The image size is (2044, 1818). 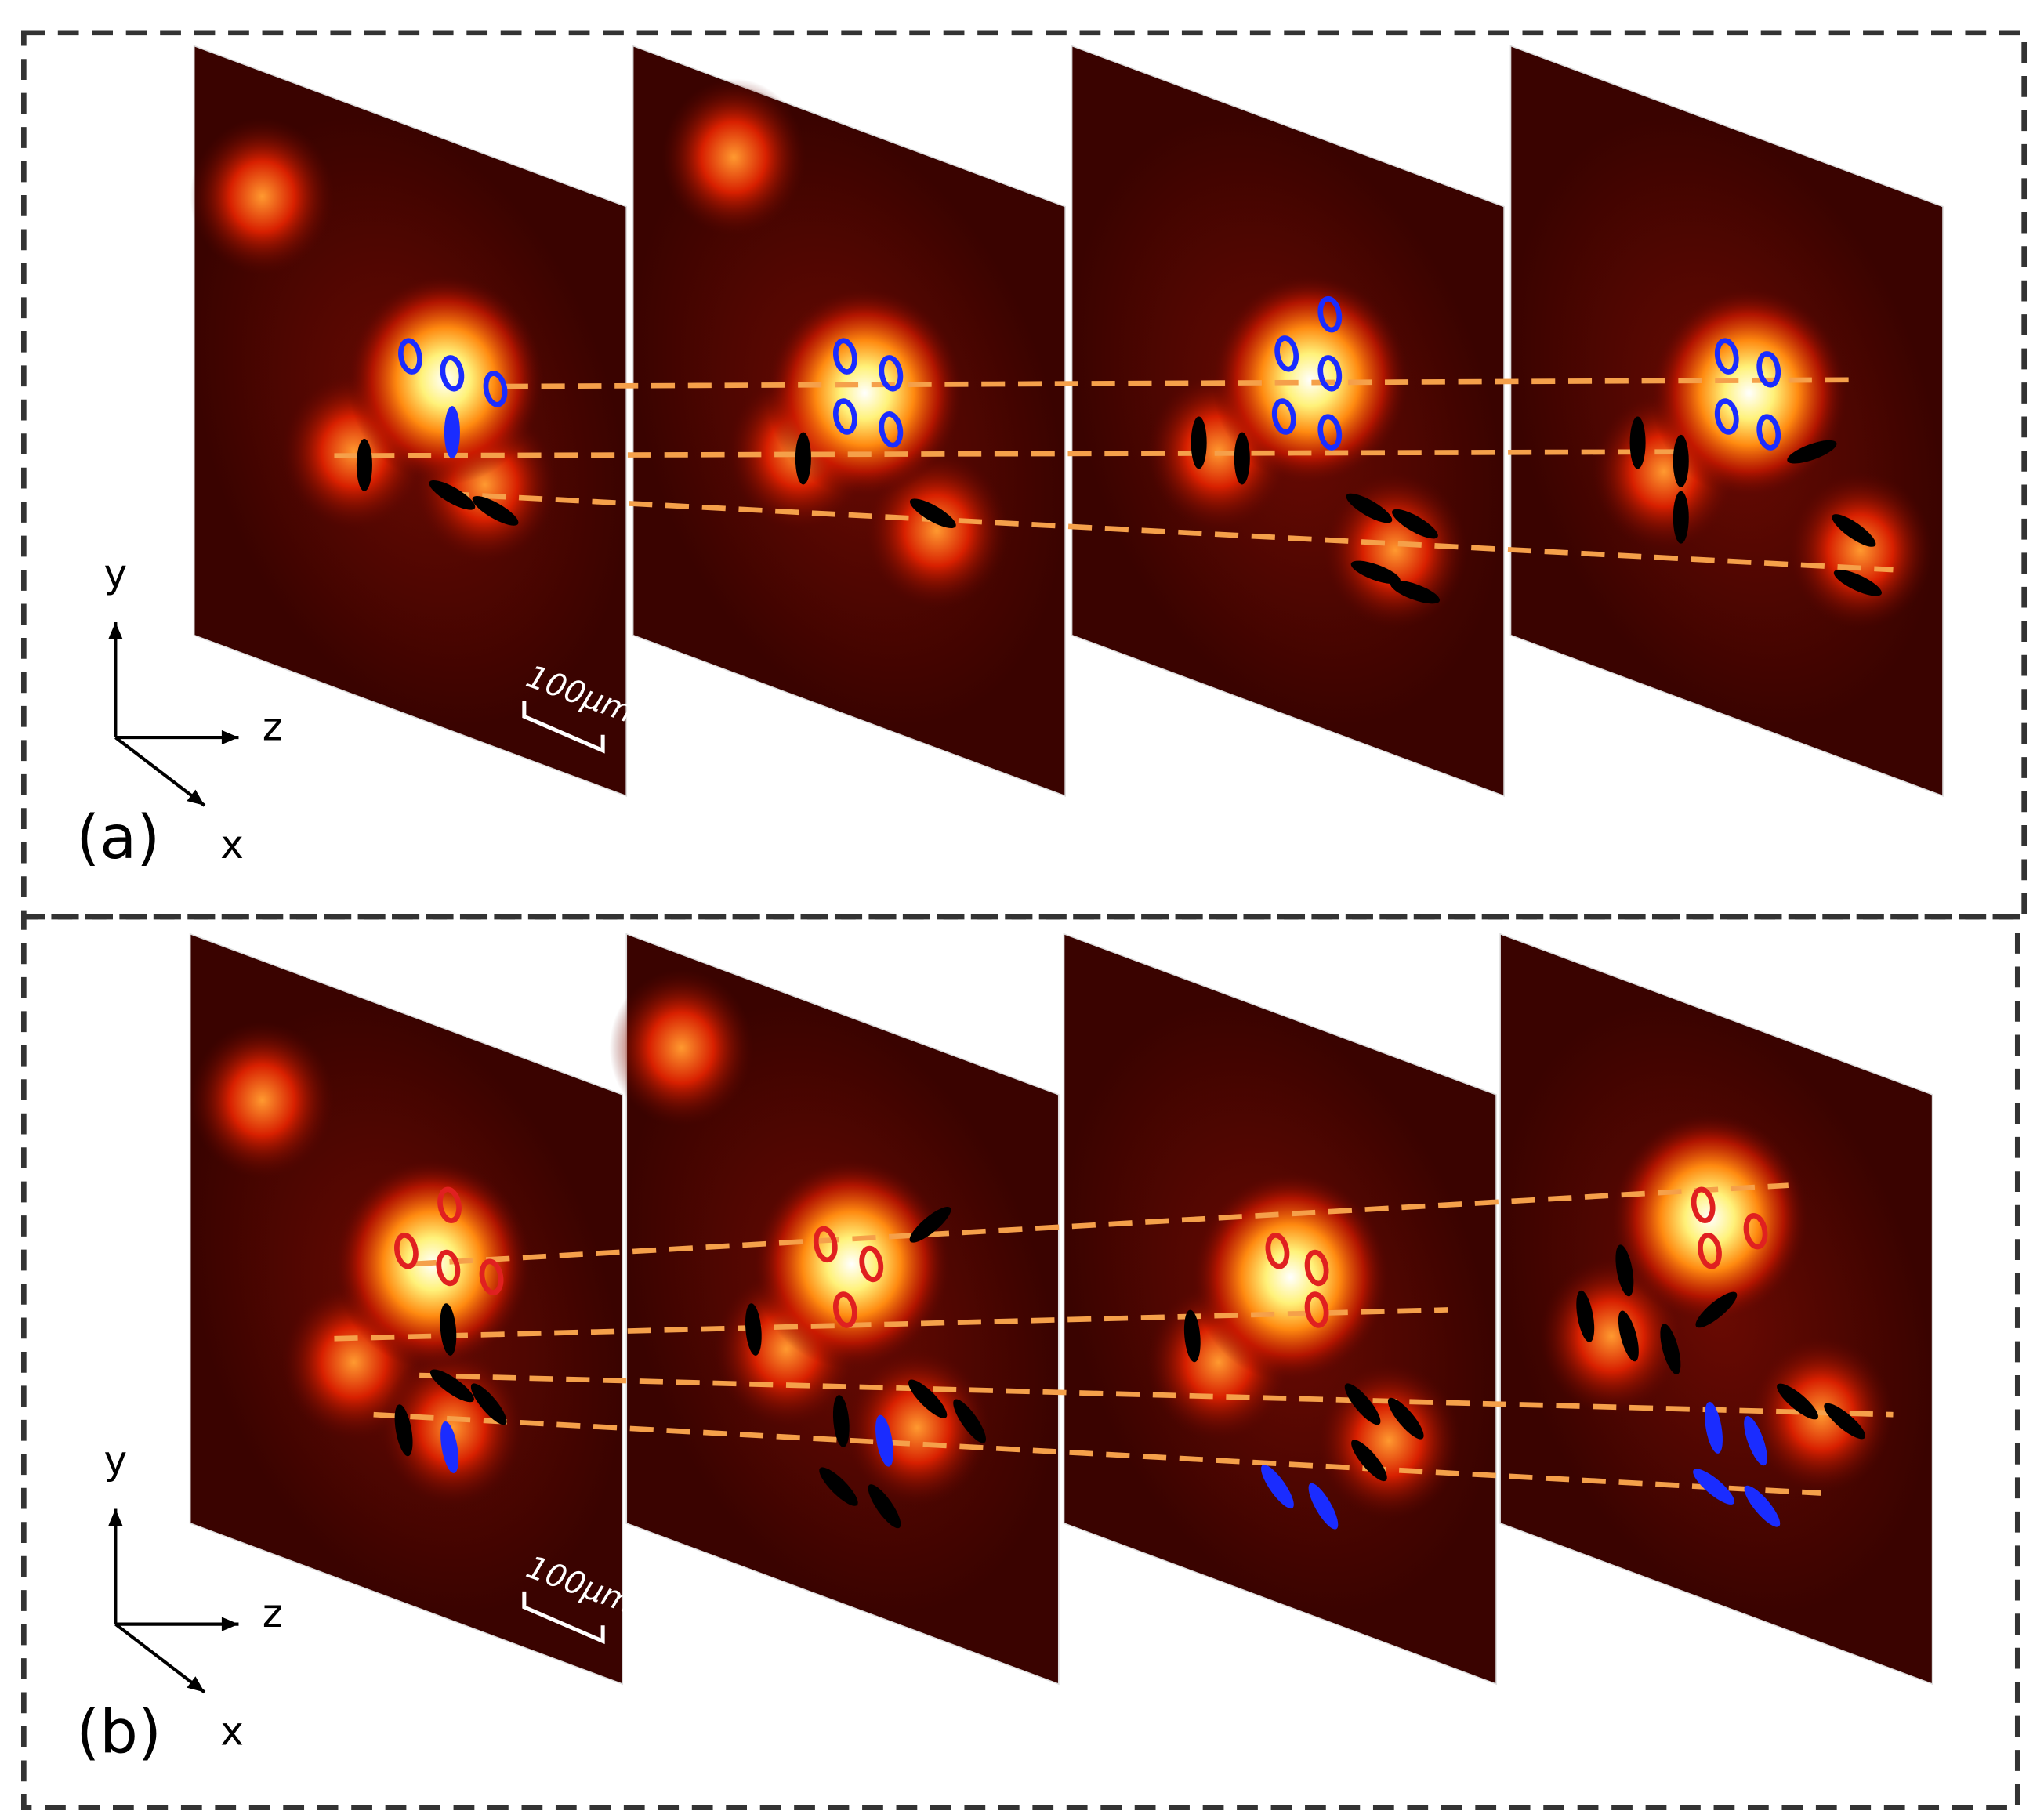 What do you see at coordinates (118, 1732) in the screenshot?
I see `panel-label: (b)` at bounding box center [118, 1732].